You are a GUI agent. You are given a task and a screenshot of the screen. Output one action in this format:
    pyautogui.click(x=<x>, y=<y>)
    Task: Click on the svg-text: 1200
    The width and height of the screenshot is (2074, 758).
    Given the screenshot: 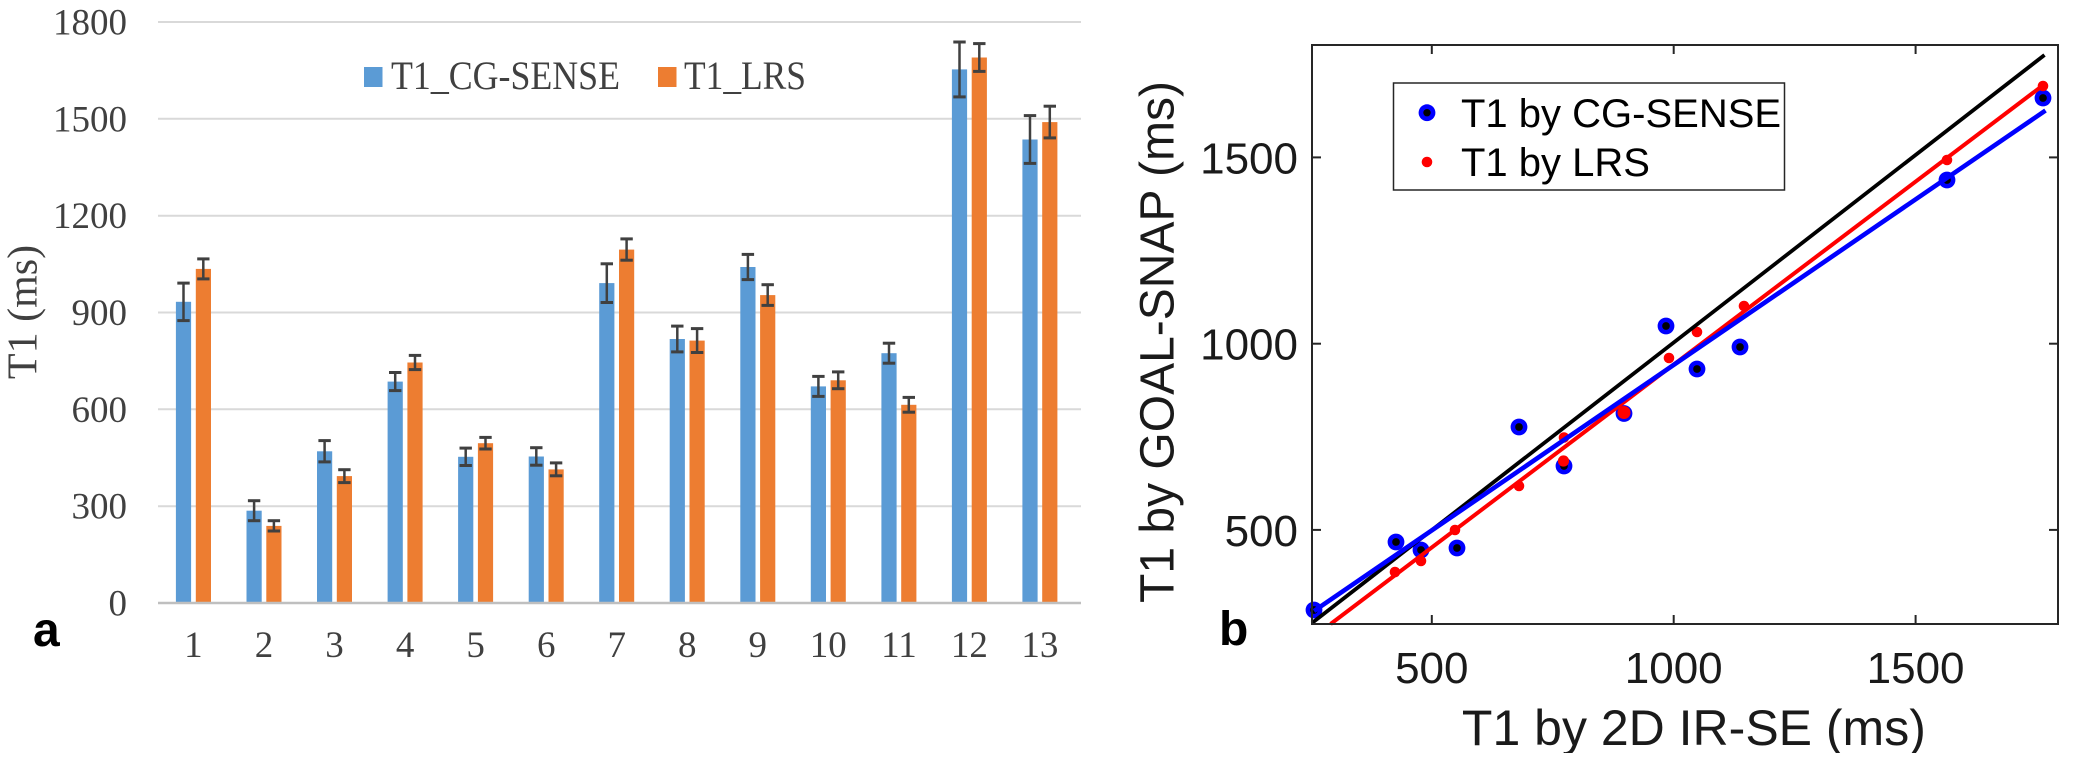 What is the action you would take?
    pyautogui.click(x=90, y=216)
    